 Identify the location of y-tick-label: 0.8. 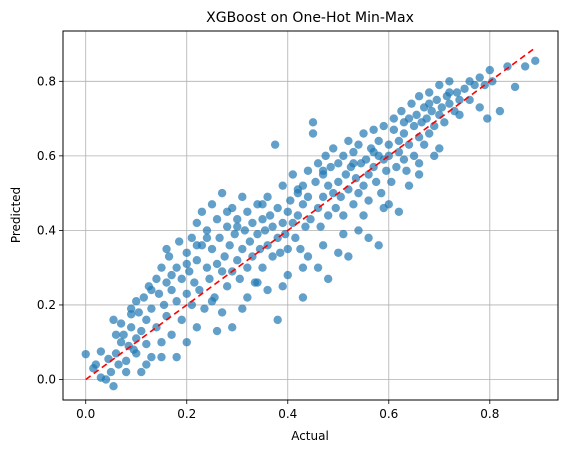
(46, 81).